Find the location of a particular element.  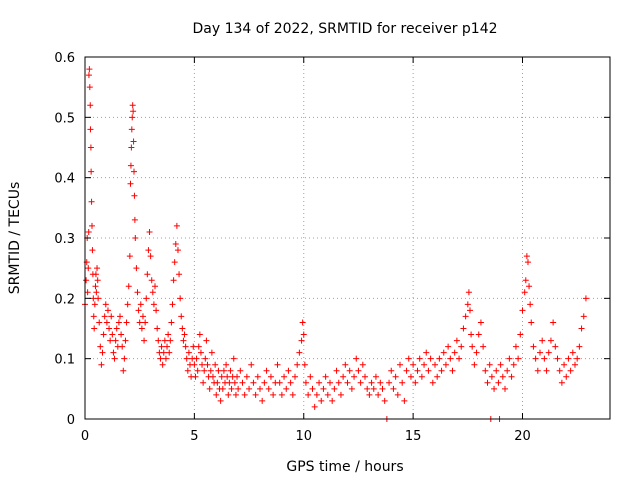

y-tick-label: 0.3 is located at coordinates (64, 239).